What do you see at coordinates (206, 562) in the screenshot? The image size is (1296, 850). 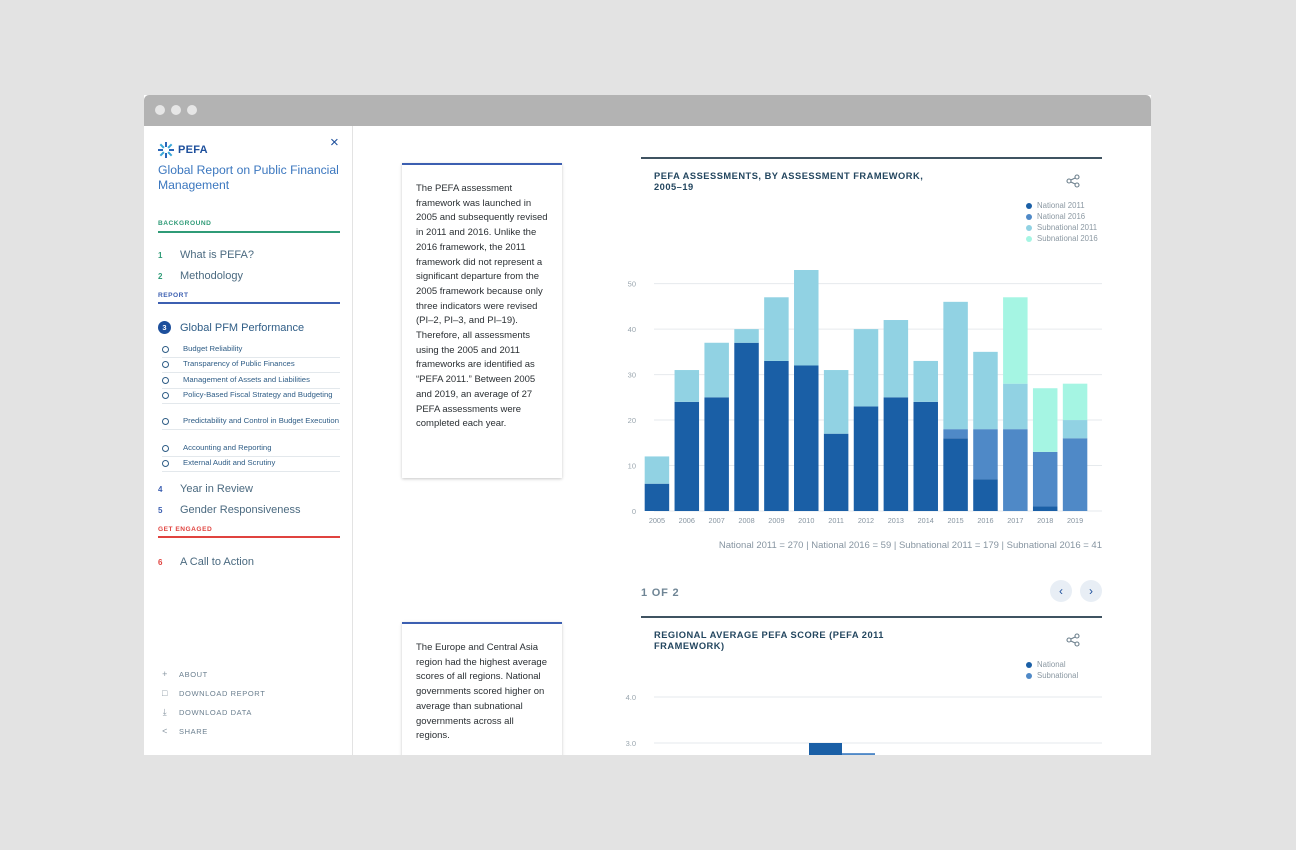 I see `nav-item-call-to-action: 6 A Call to Action` at bounding box center [206, 562].